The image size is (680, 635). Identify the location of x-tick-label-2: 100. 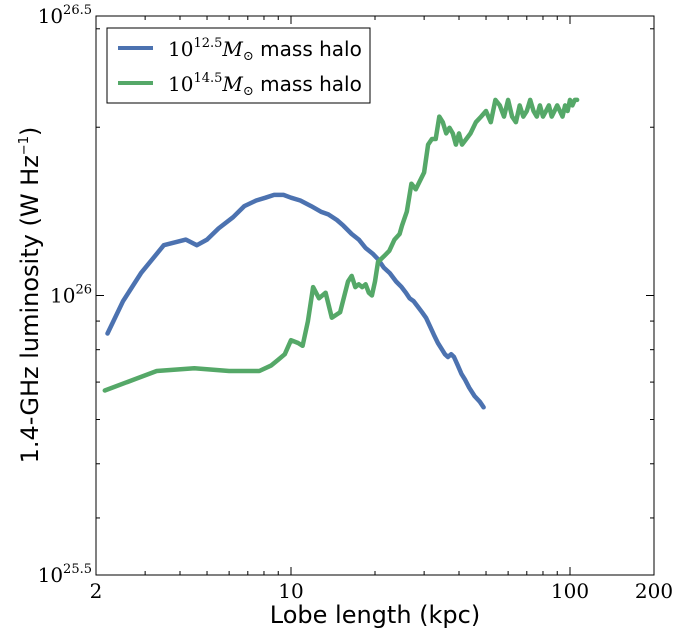
(570, 591).